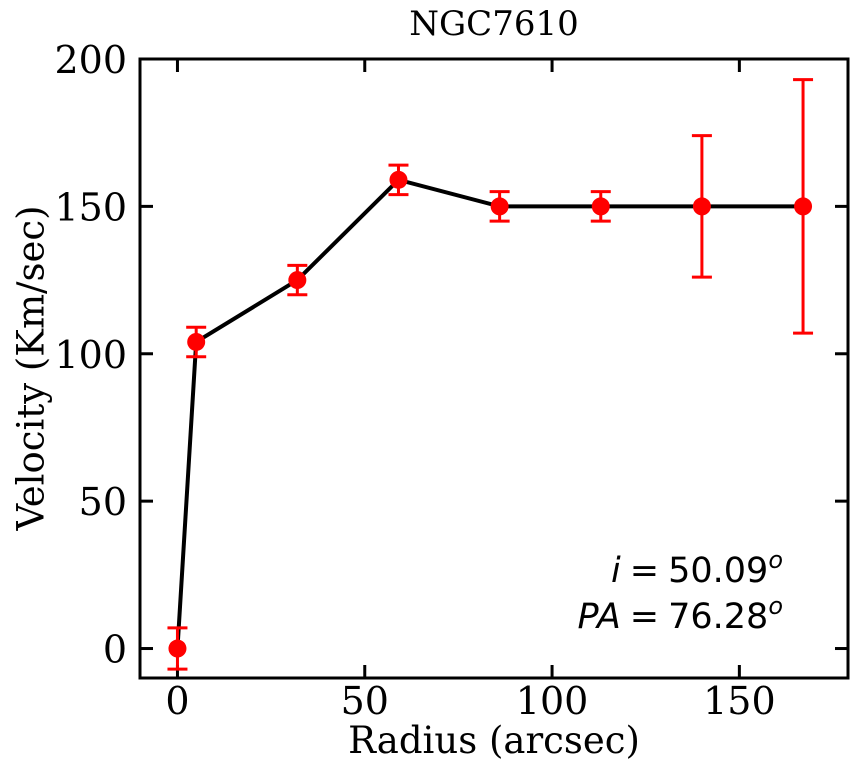 This screenshot has height=784, width=866. Describe the element at coordinates (365, 701) in the screenshot. I see `x-tick-label: 50` at that location.